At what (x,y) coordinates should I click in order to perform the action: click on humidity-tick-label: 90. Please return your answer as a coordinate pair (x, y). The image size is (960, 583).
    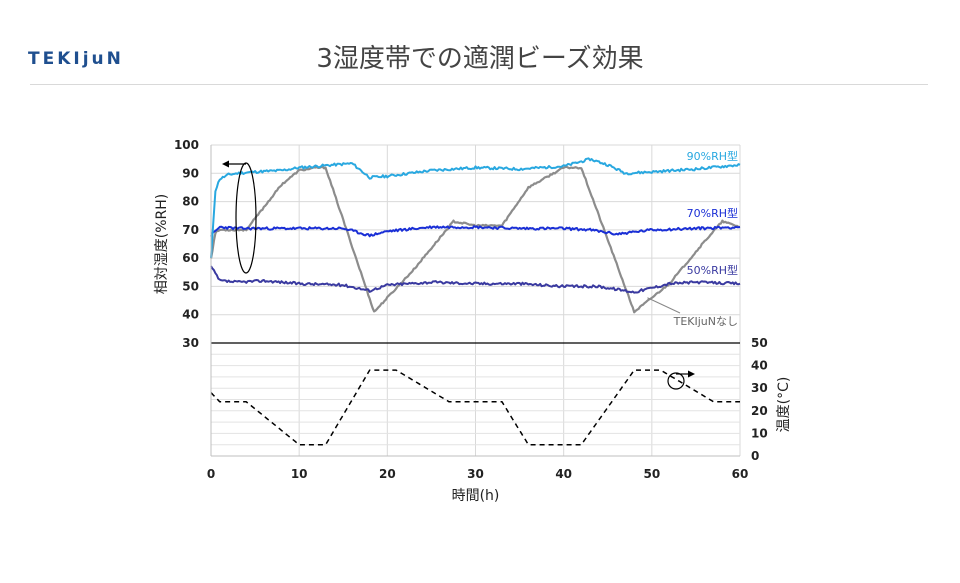
    Looking at the image, I should click on (190, 173).